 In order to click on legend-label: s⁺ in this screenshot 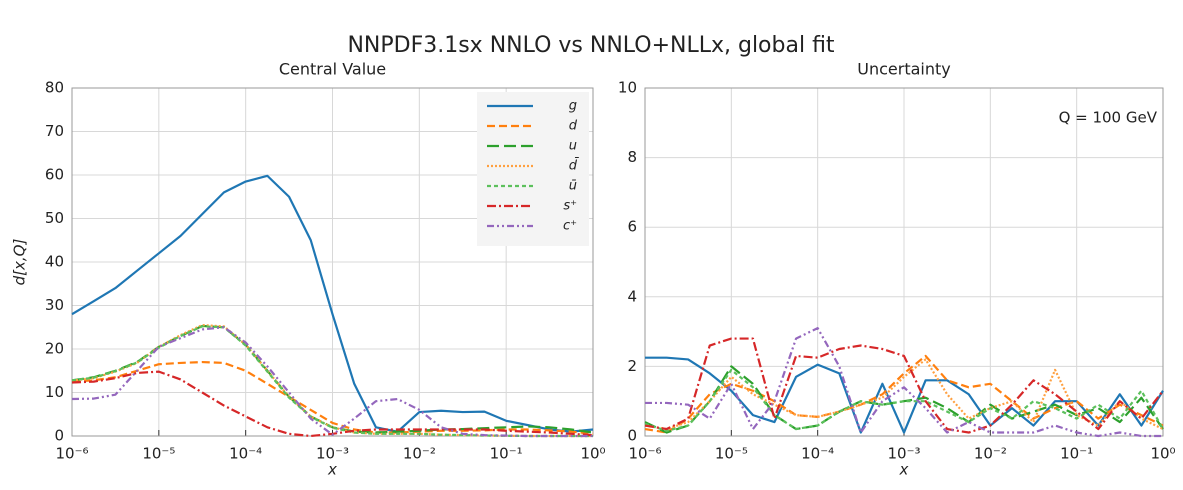, I will do `click(570, 206)`.